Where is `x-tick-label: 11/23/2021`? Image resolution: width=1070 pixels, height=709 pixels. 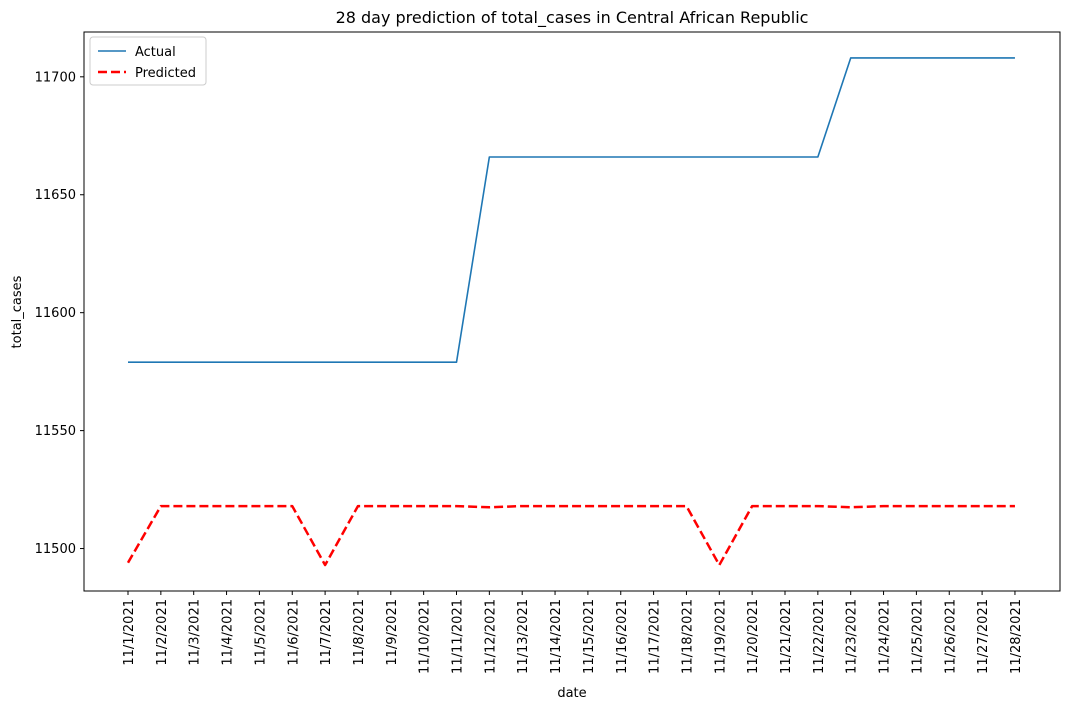 x-tick-label: 11/23/2021 is located at coordinates (852, 636).